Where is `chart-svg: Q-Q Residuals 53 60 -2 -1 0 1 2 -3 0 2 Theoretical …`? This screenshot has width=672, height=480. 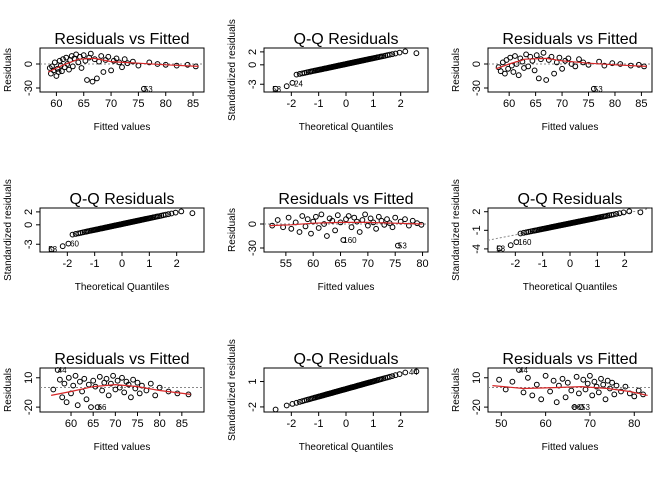
chart-svg: Q-Q Residuals 53 60 -2 -1 0 1 2 -3 0 2 Theoretical … is located at coordinates (104, 236).